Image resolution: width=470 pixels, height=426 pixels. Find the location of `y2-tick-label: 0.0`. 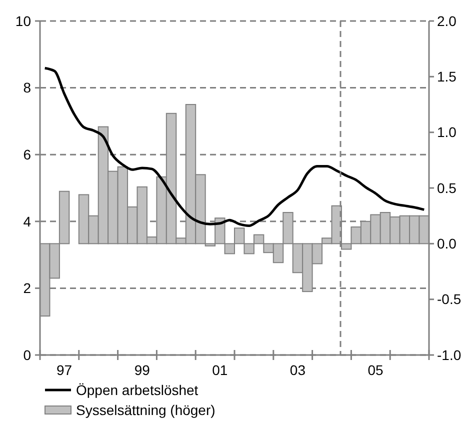

y2-tick-label: 0.0 is located at coordinates (447, 244).